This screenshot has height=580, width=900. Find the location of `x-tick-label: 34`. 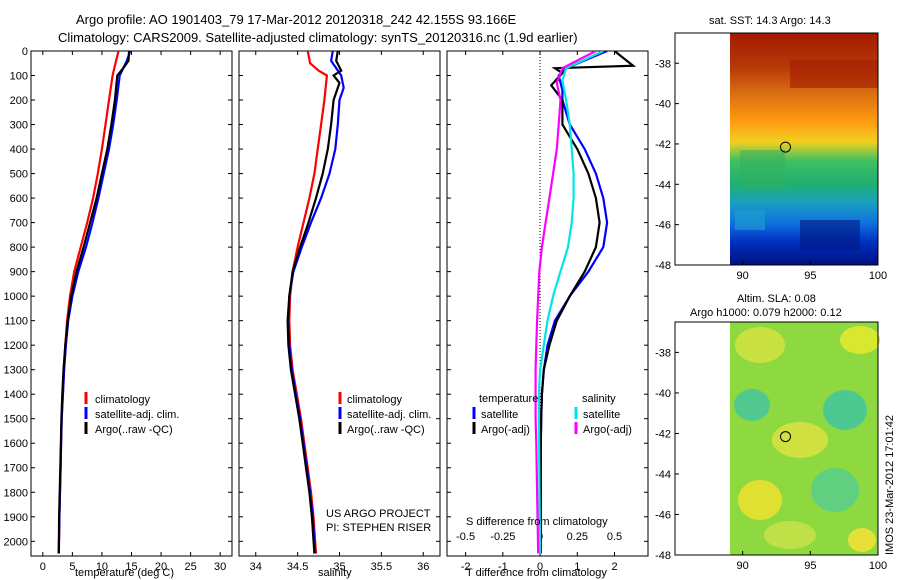

x-tick-label: 34 is located at coordinates (256, 567).